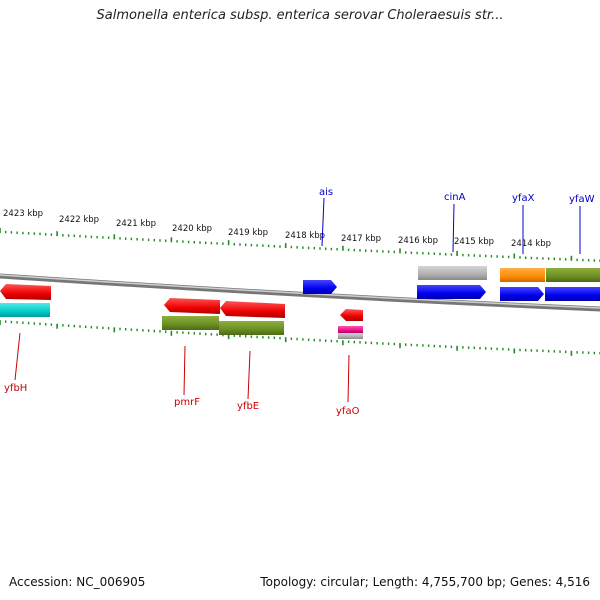 The height and width of the screenshot is (600, 600). Describe the element at coordinates (190, 323) in the screenshot. I see `gene-pmrF` at that location.